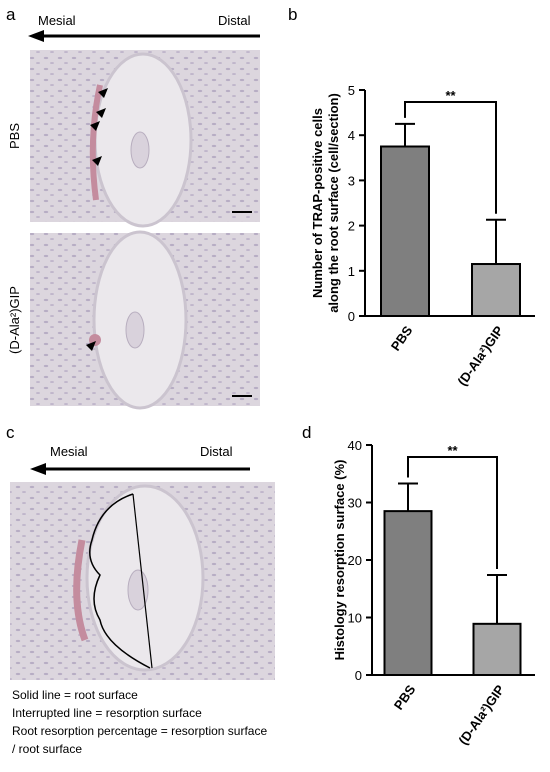 Image resolution: width=550 pixels, height=772 pixels. I want to click on row-label: (D-Ala²)GIP, so click(14, 320).